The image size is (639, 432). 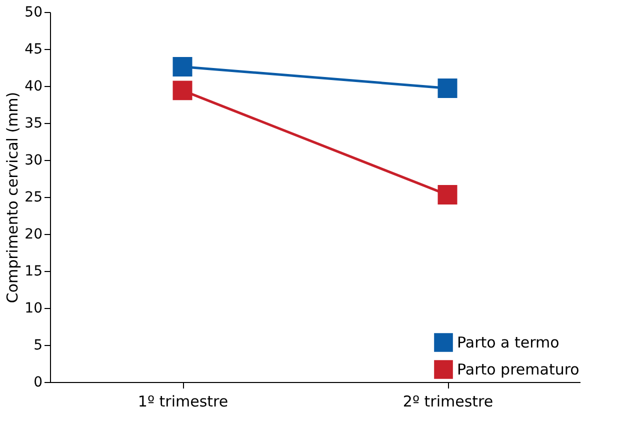 What do you see at coordinates (33, 198) in the screenshot?
I see `y-tick-label: 25` at bounding box center [33, 198].